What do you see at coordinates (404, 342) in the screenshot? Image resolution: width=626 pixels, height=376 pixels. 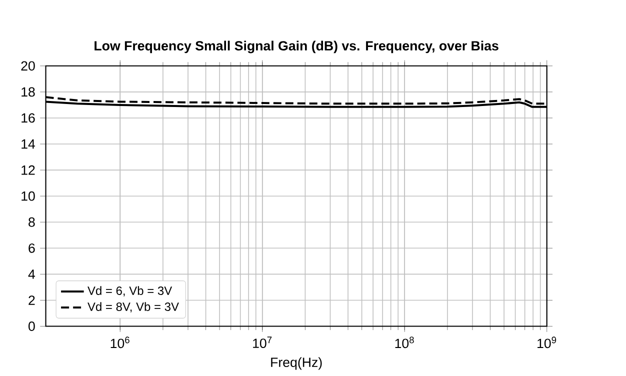 I see `x-tick-label: 10$^{8}$` at bounding box center [404, 342].